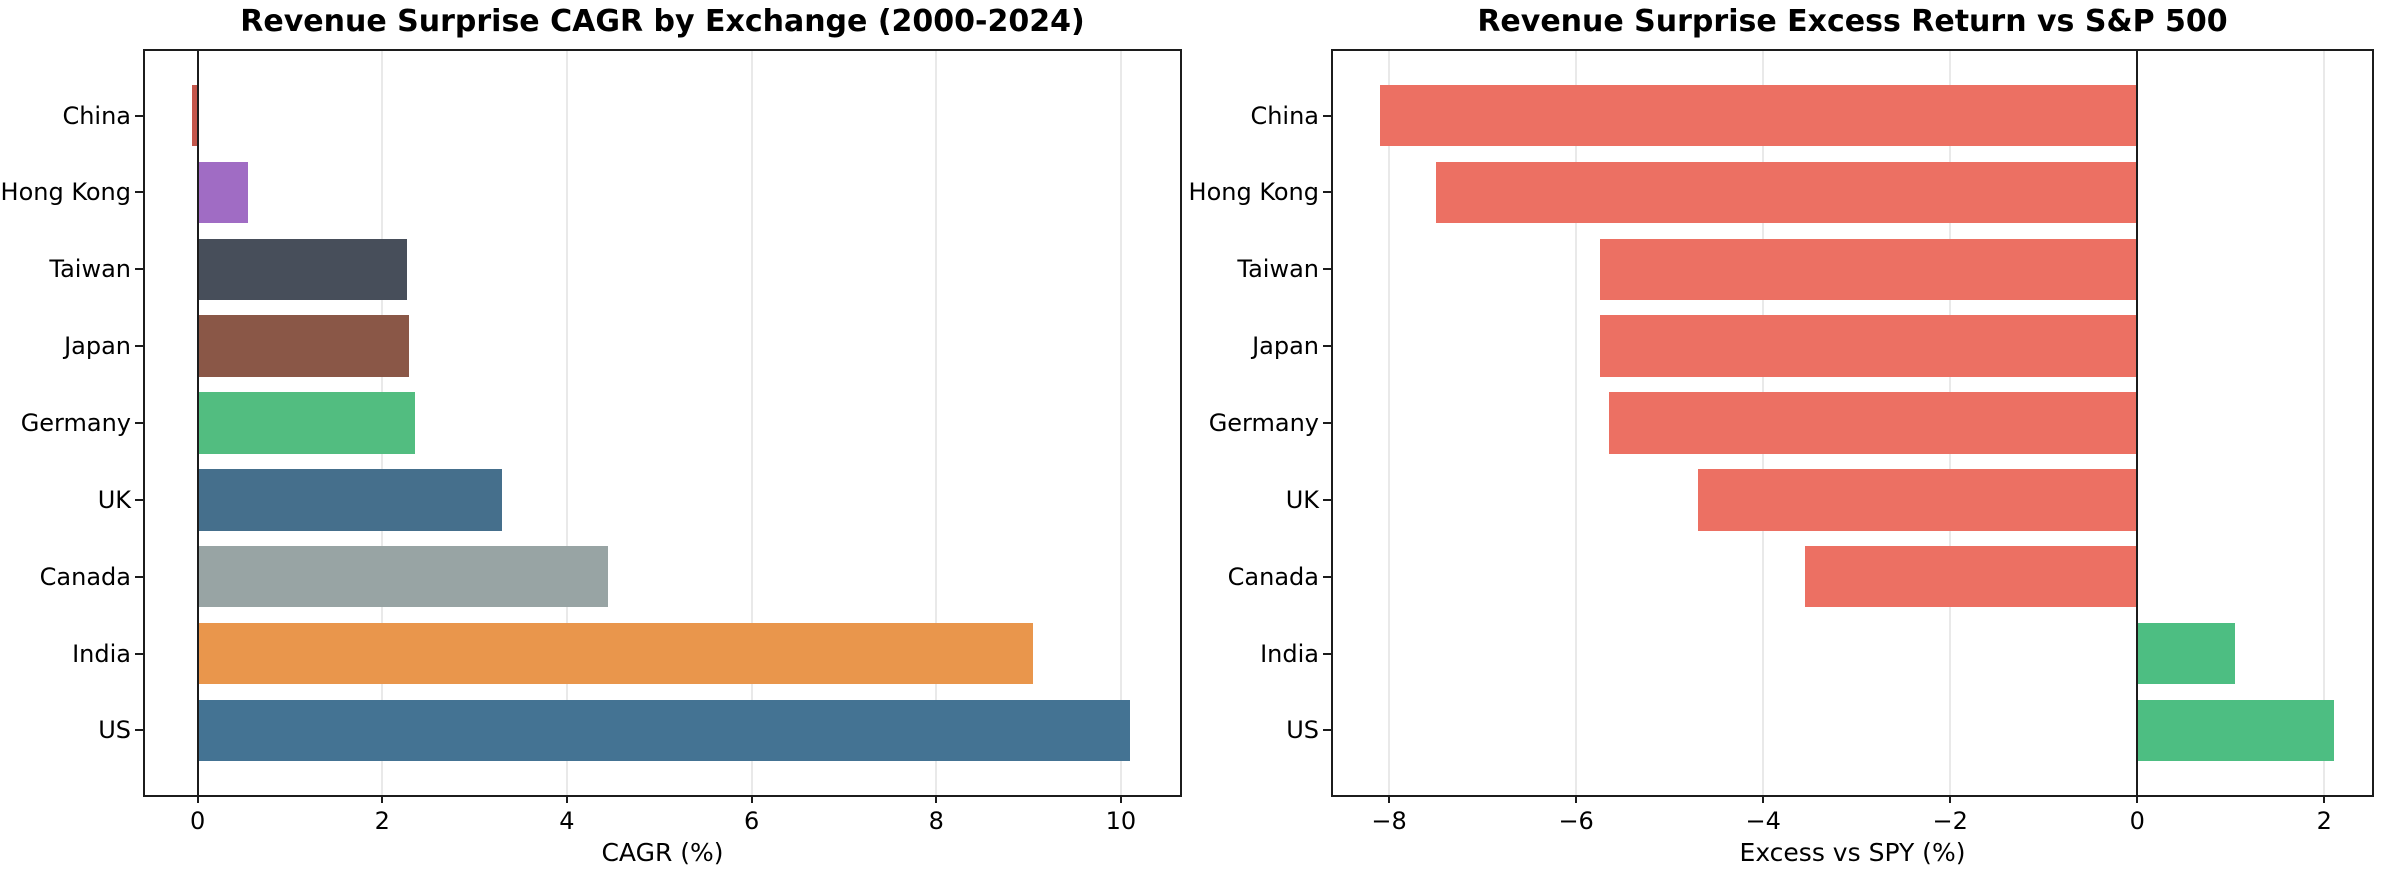 This screenshot has height=882, width=2384. Describe the element at coordinates (1950, 821) in the screenshot. I see `x-tick-label: −2` at that location.